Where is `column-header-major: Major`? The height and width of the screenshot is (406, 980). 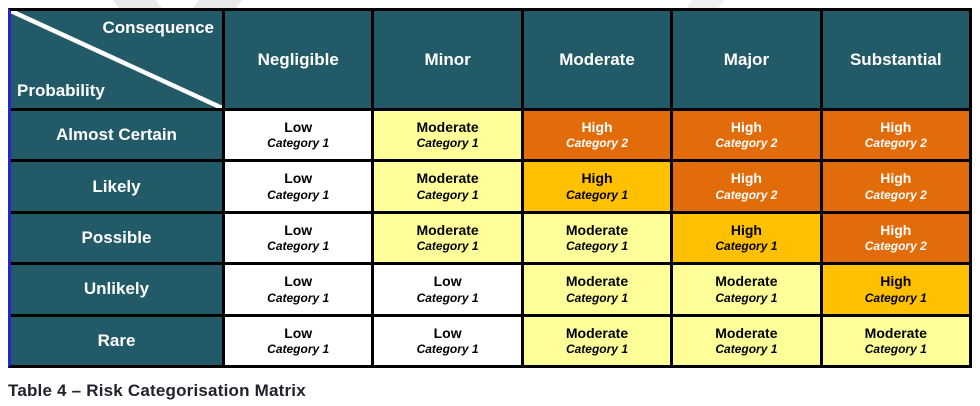
column-header-major: Major is located at coordinates (746, 59).